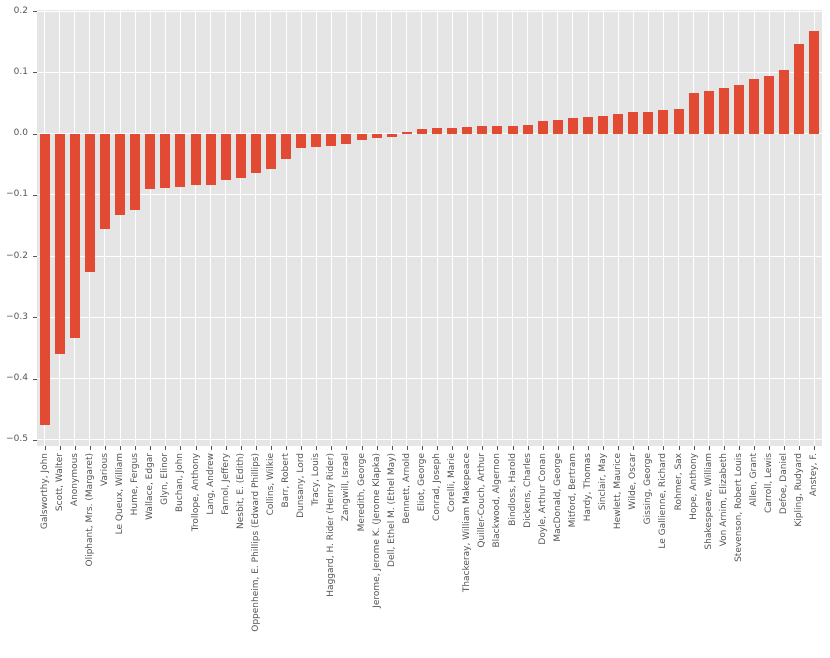 This screenshot has width=830, height=658. Describe the element at coordinates (59, 482) in the screenshot. I see `x-axis-tick-label: Scott, Walter` at that location.